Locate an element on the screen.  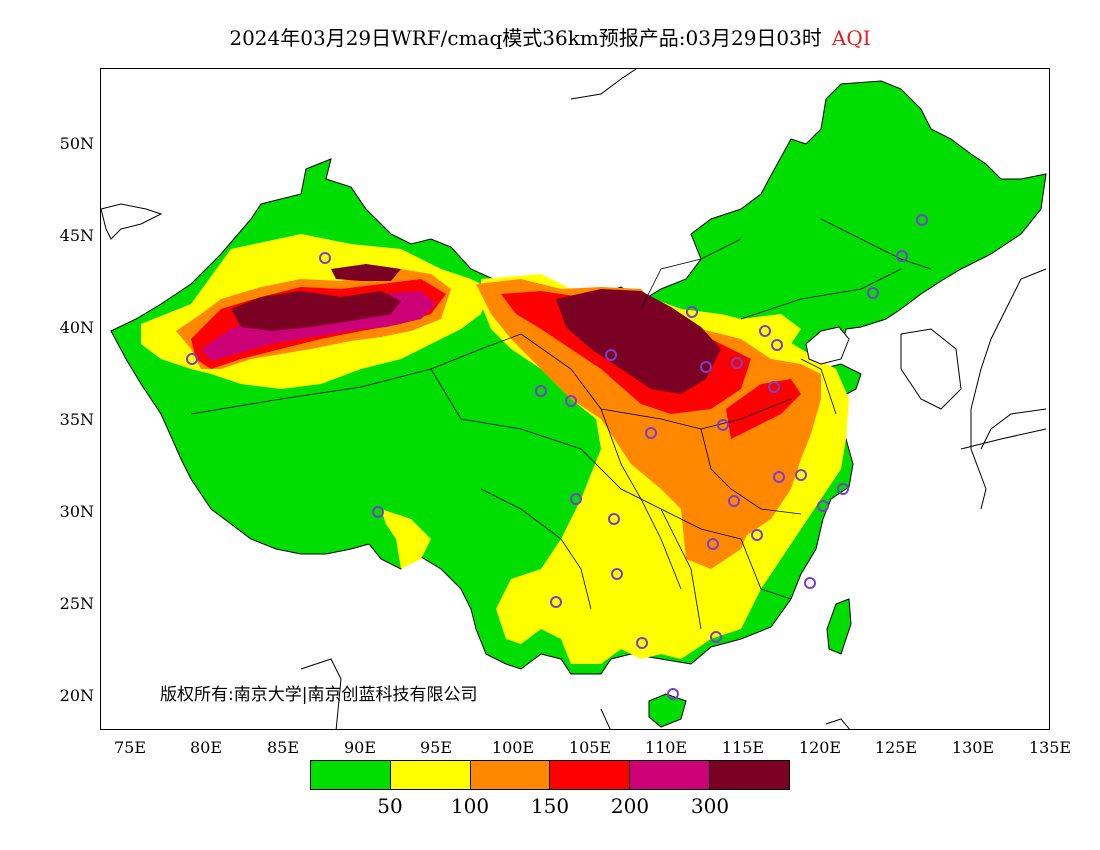
aqi-zone-red-east is located at coordinates (763, 409).